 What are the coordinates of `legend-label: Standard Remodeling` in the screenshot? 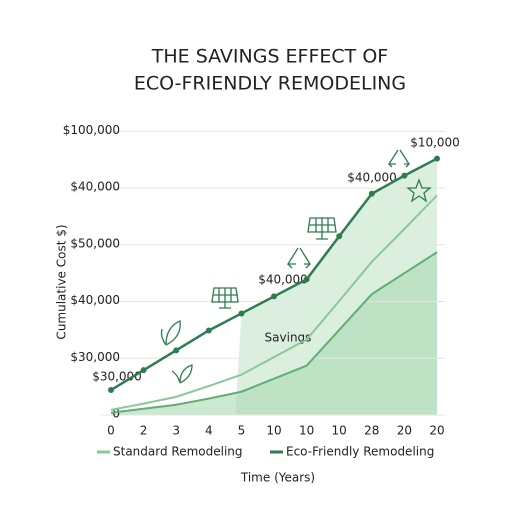 It's located at (178, 452).